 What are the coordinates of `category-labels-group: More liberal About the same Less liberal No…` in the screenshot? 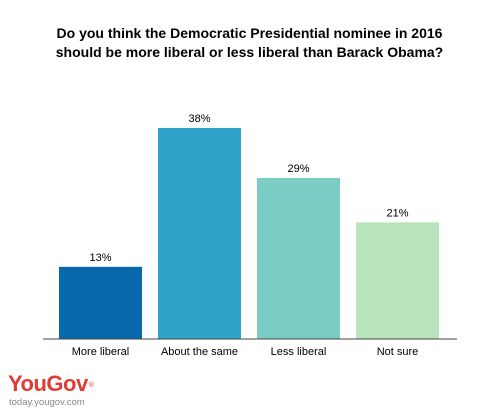 It's located at (245, 352).